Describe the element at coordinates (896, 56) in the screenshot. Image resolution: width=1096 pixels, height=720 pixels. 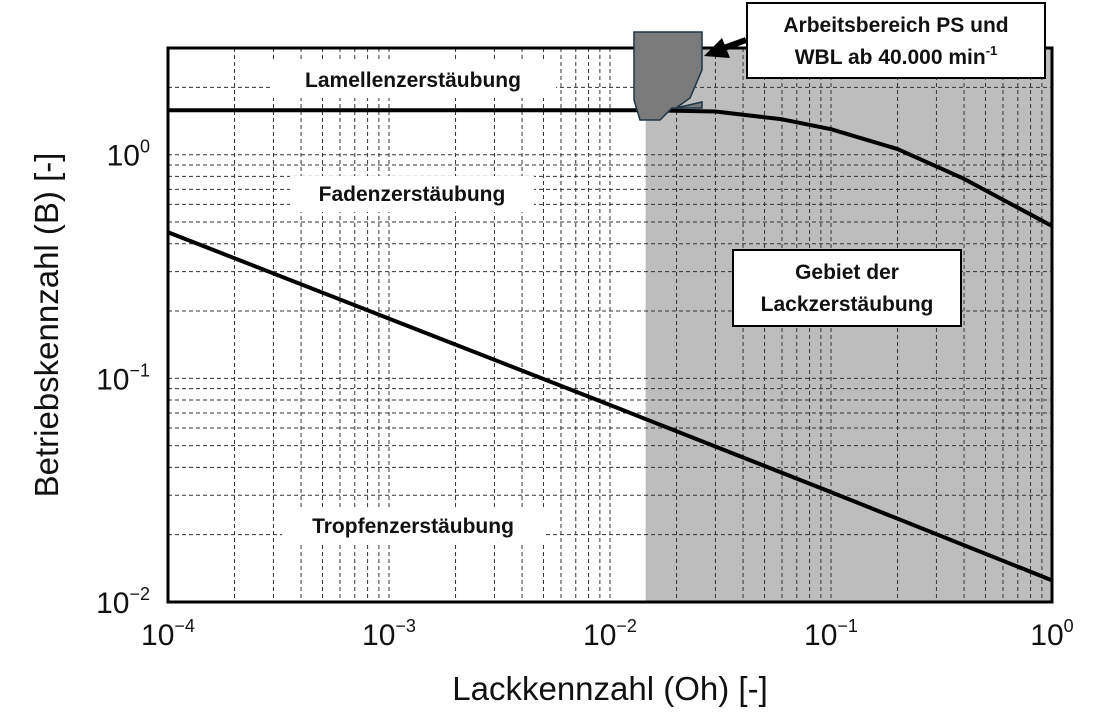
I see `svg-text: WBL ab 40.000 min-1` at that location.